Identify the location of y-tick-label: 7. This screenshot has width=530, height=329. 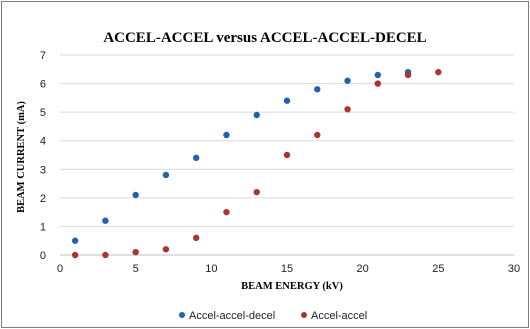
(43, 56).